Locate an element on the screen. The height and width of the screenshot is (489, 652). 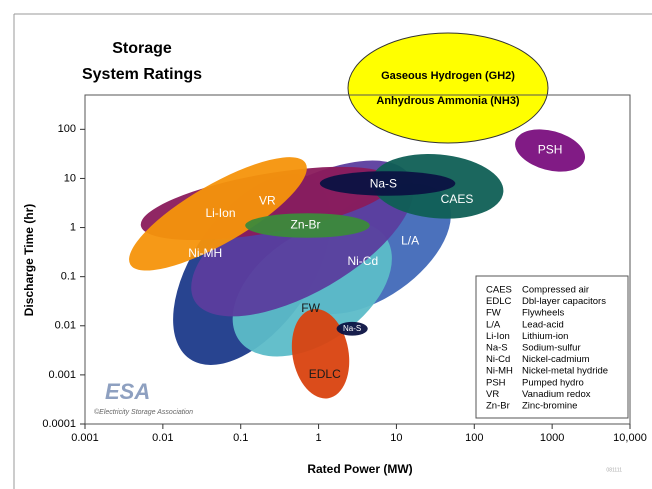
legend-key: Li-Ion is located at coordinates (498, 336).